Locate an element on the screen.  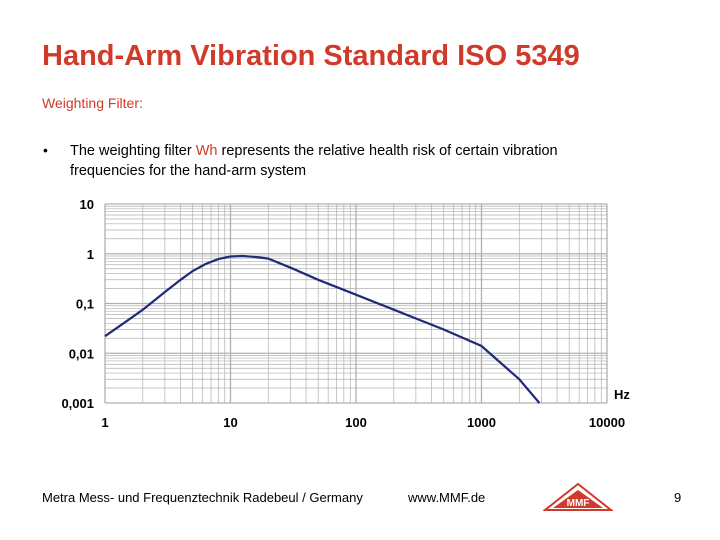
x-tick-label: 10000 is located at coordinates (607, 422).